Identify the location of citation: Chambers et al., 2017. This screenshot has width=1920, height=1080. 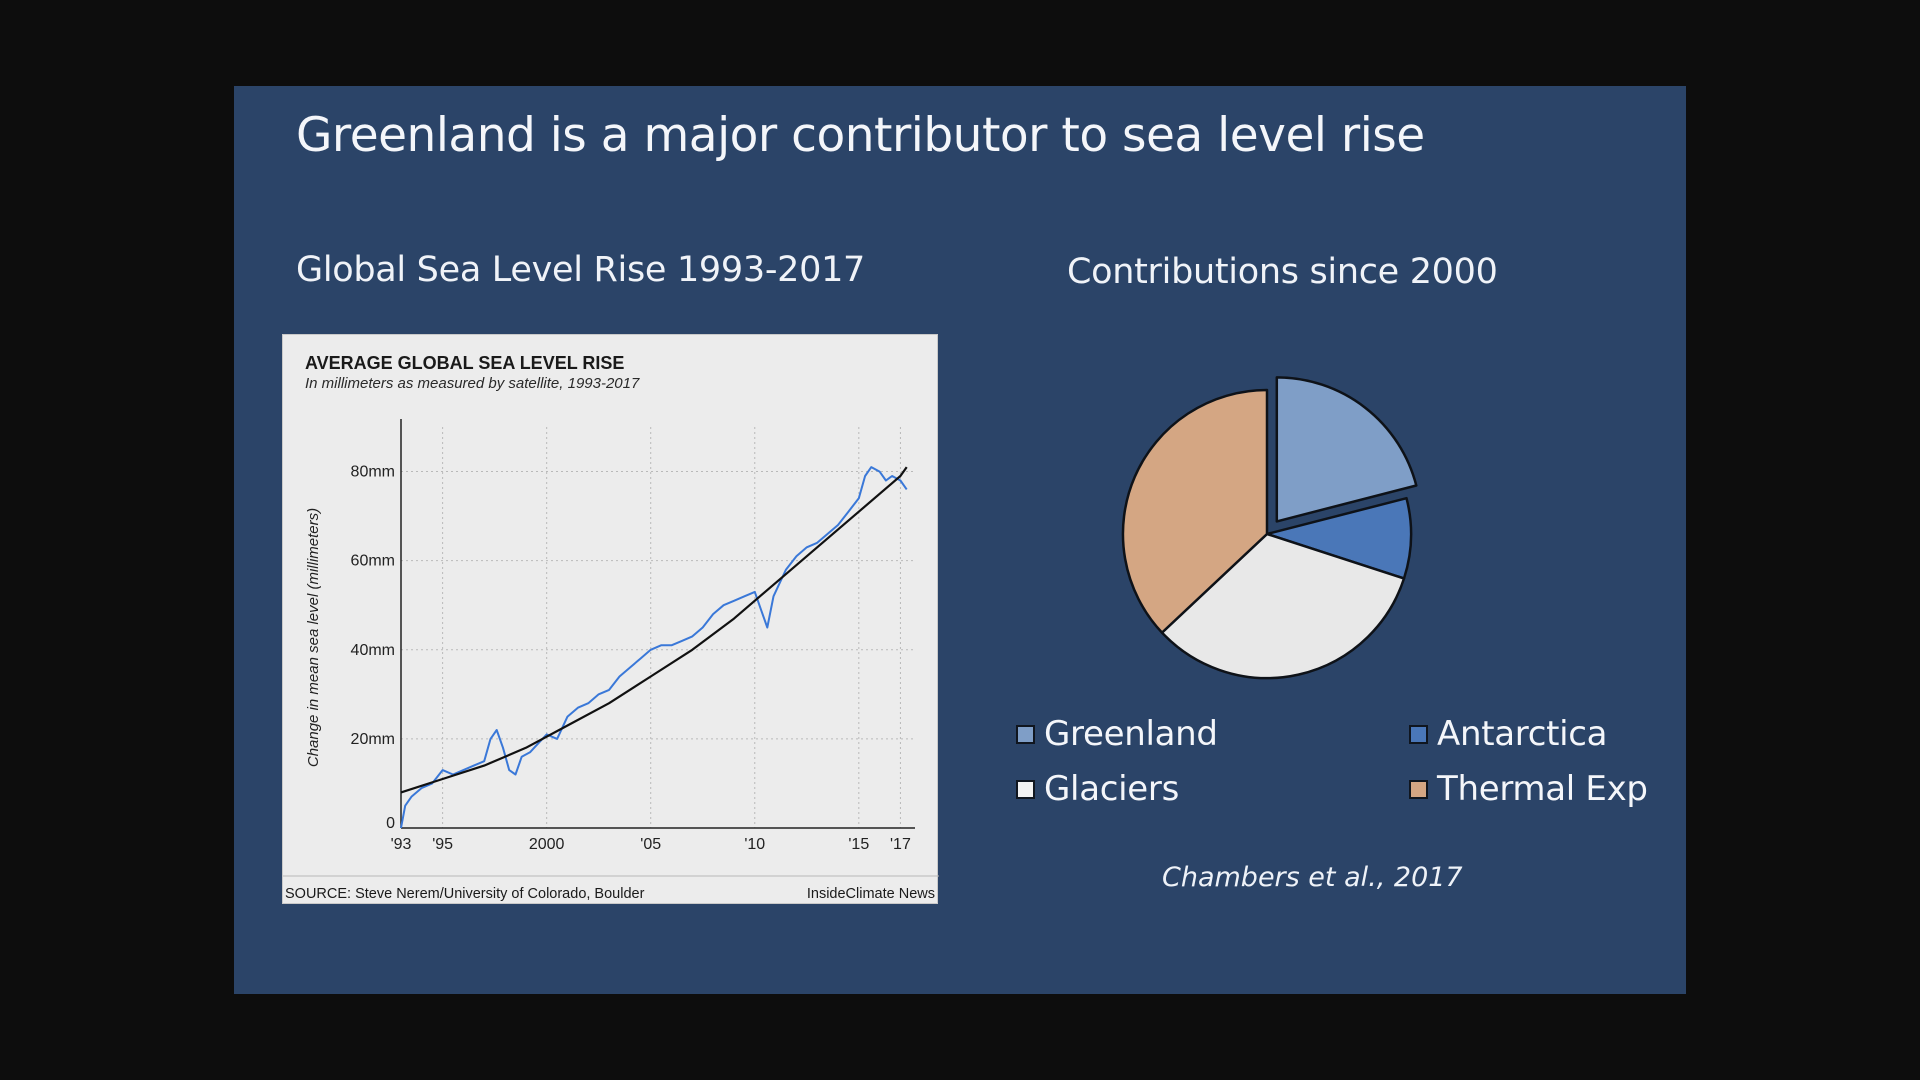
(1312, 877).